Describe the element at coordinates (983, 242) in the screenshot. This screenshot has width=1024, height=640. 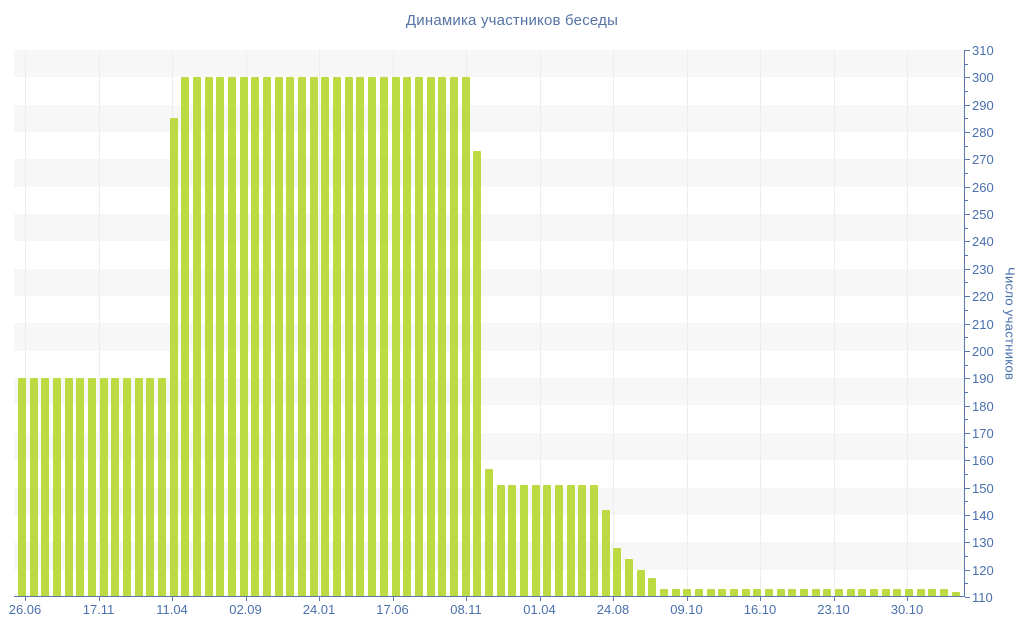
I see `y-axis-tick-label: 240` at that location.